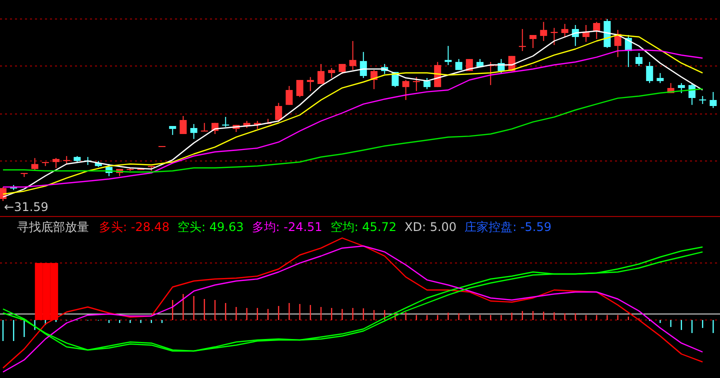  I want to click on text: 多均: -24.51, so click(287, 227).